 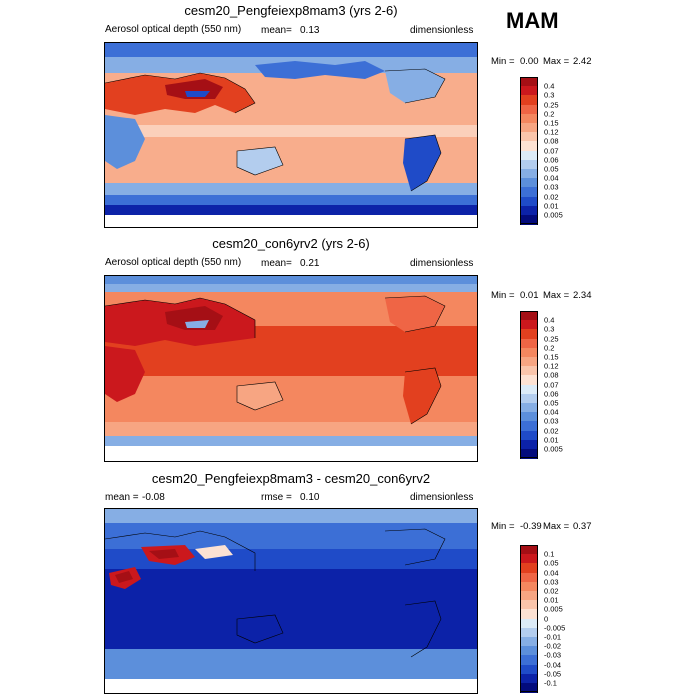 I want to click on panel3-map-svg, so click(x=291, y=601).